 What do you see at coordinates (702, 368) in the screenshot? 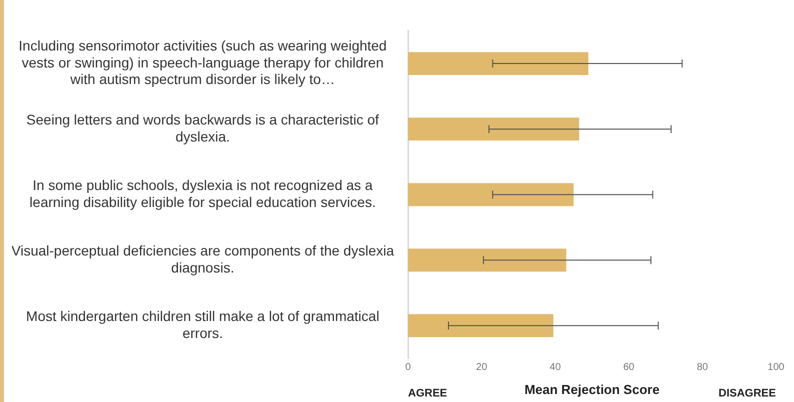
I see `x-tick-label: 80` at bounding box center [702, 368].